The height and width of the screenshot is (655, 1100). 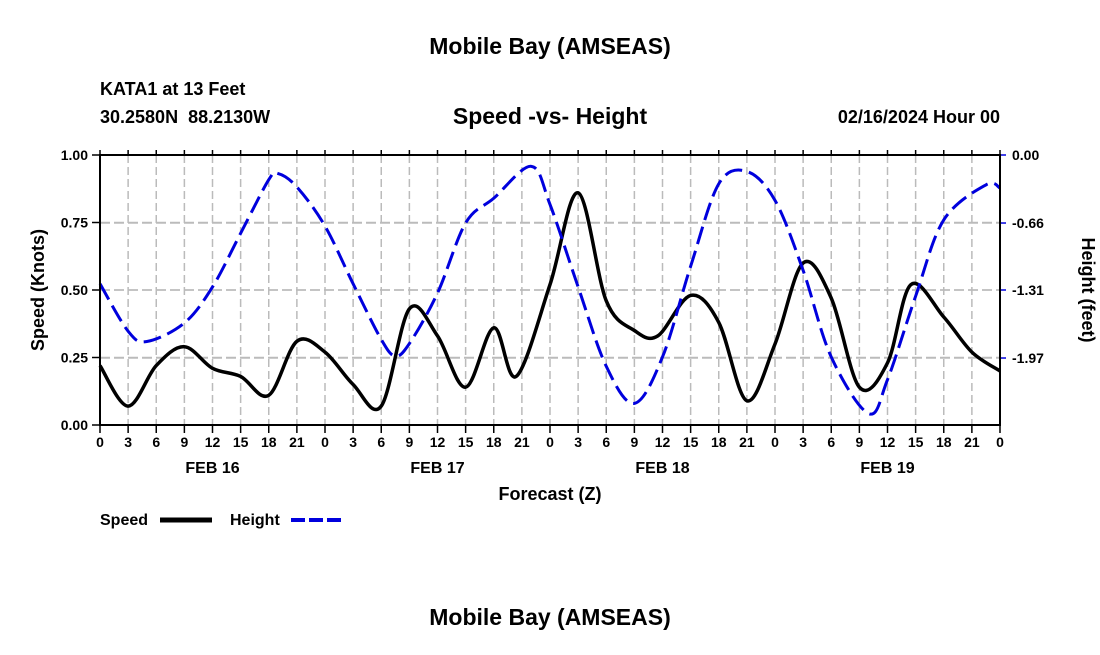 What do you see at coordinates (212, 468) in the screenshot?
I see `day-label: FEB 16` at bounding box center [212, 468].